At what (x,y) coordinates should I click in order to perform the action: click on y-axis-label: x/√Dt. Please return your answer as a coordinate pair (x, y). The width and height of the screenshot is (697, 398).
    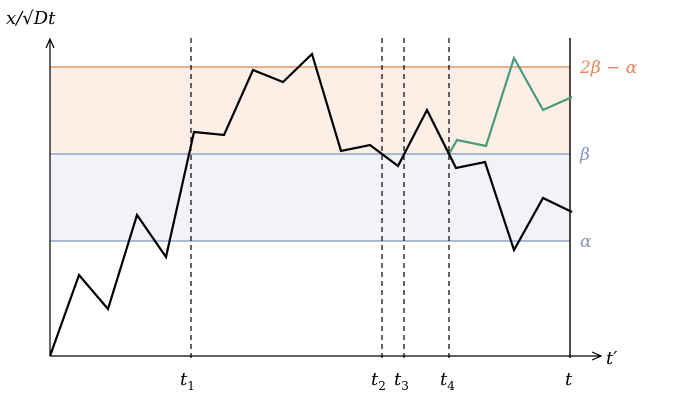
    Looking at the image, I should click on (31, 18).